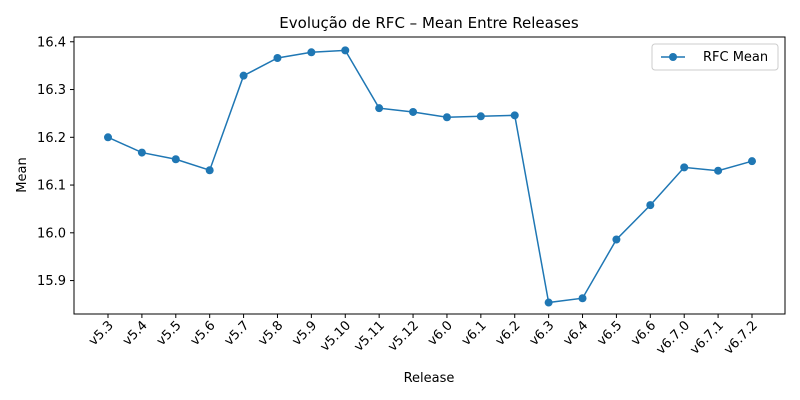 The image size is (800, 400). I want to click on x-tick-label: v6.0, so click(440, 333).